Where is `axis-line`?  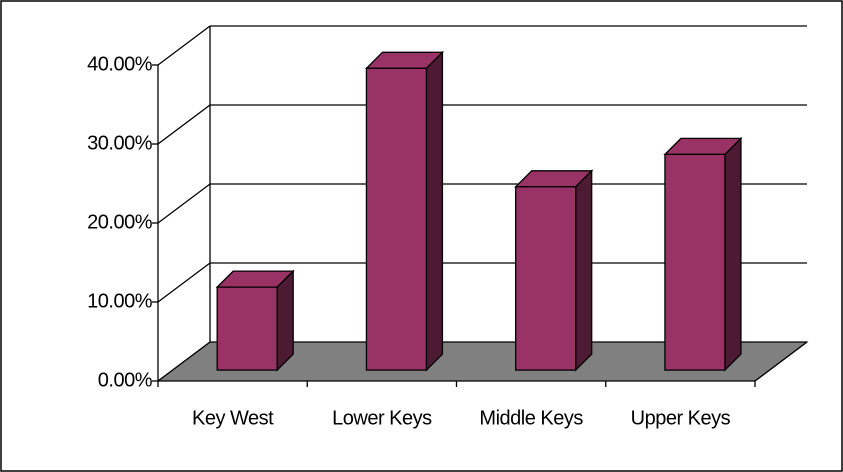 axis-line is located at coordinates (781, 361).